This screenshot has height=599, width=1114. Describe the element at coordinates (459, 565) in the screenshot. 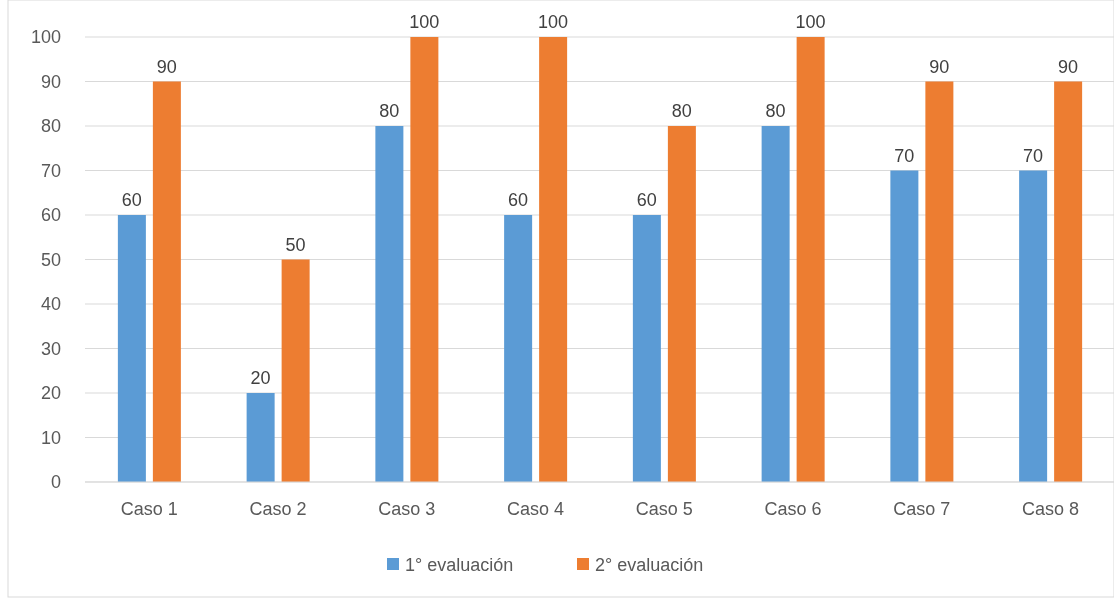

I see `legend-label: 1° evaluación` at that location.